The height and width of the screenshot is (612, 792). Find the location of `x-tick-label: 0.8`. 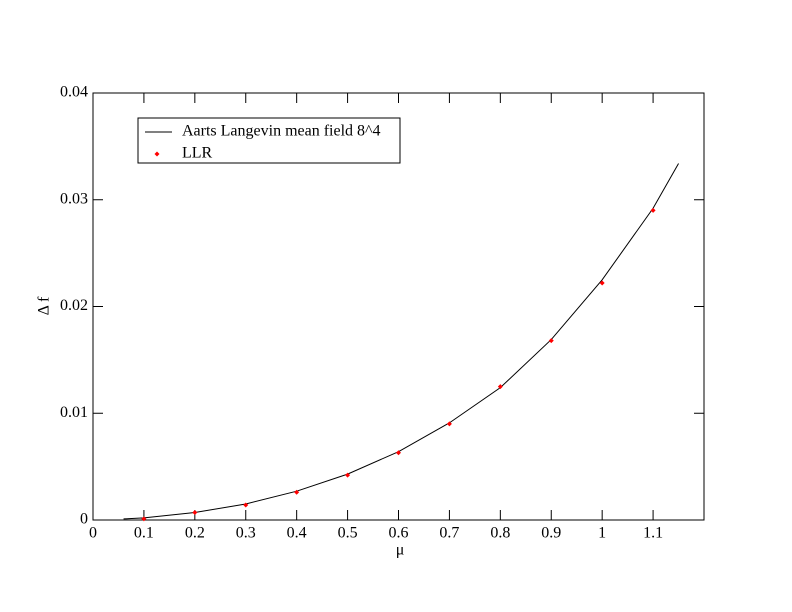

x-tick-label: 0.8 is located at coordinates (500, 533).